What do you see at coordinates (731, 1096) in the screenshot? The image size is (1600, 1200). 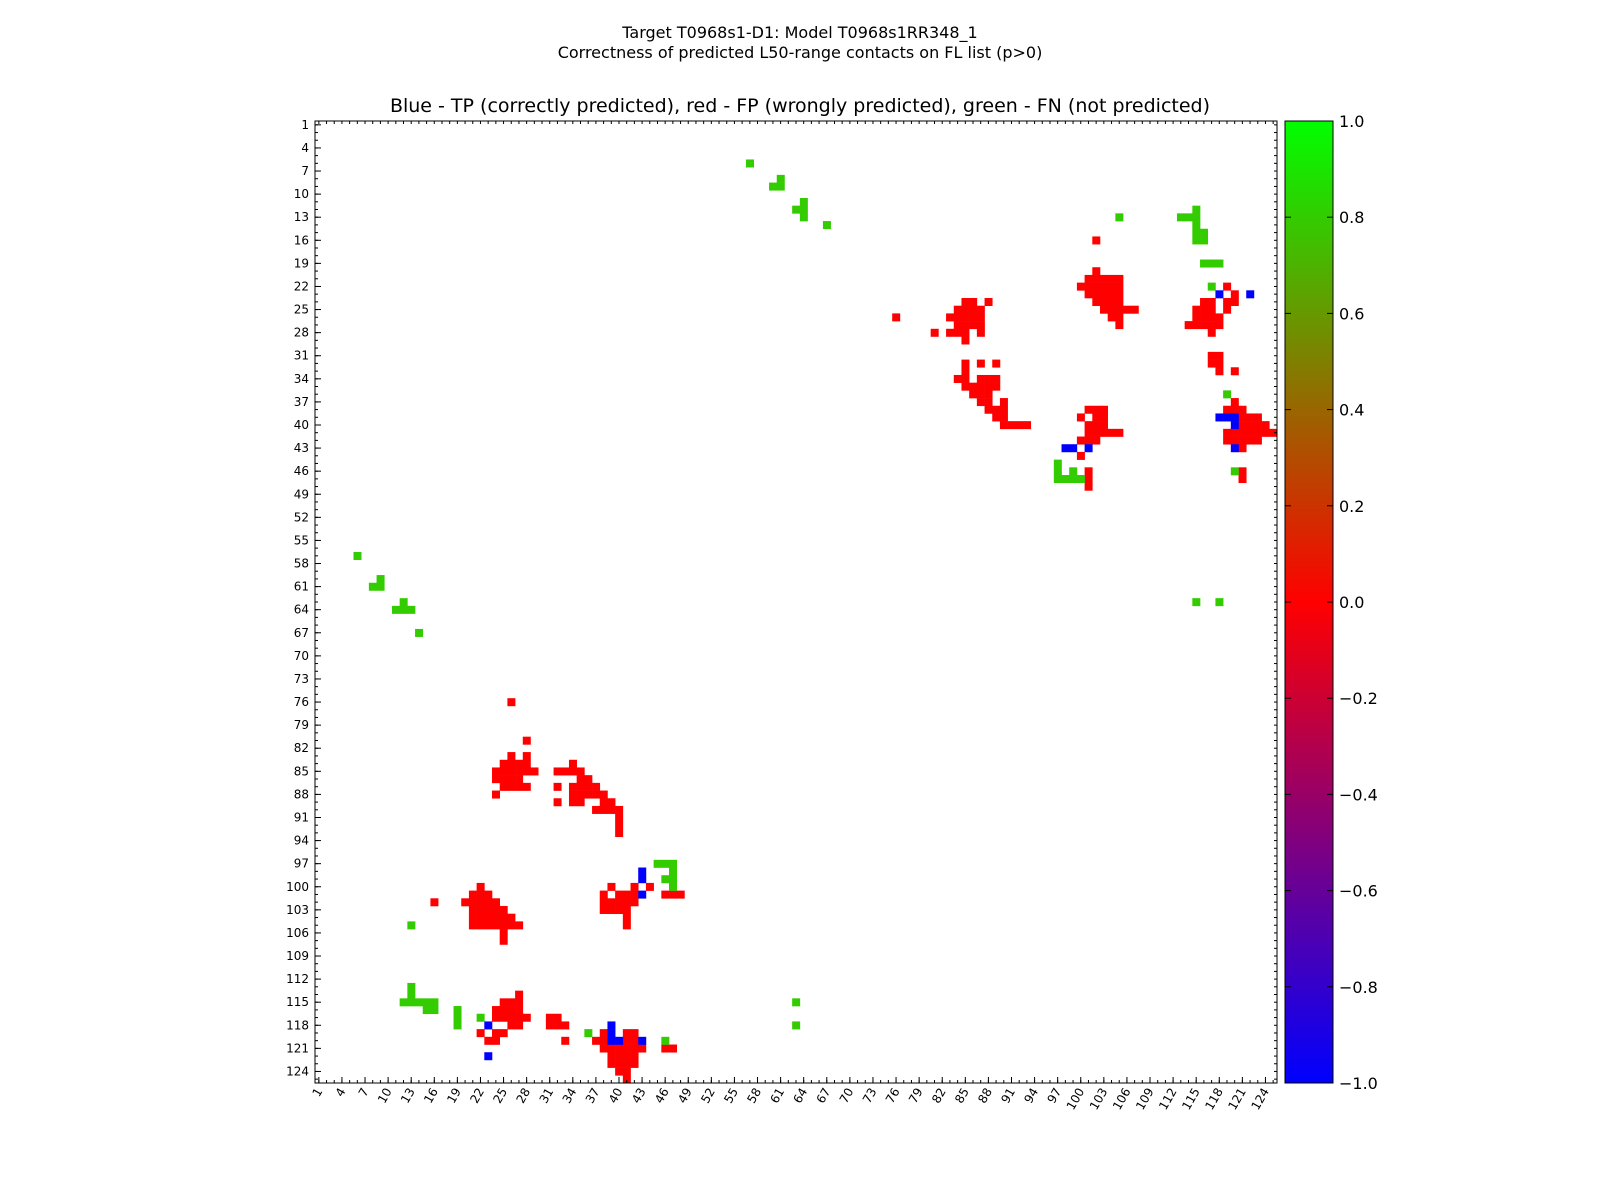 I see `x-tick-label: 55` at bounding box center [731, 1096].